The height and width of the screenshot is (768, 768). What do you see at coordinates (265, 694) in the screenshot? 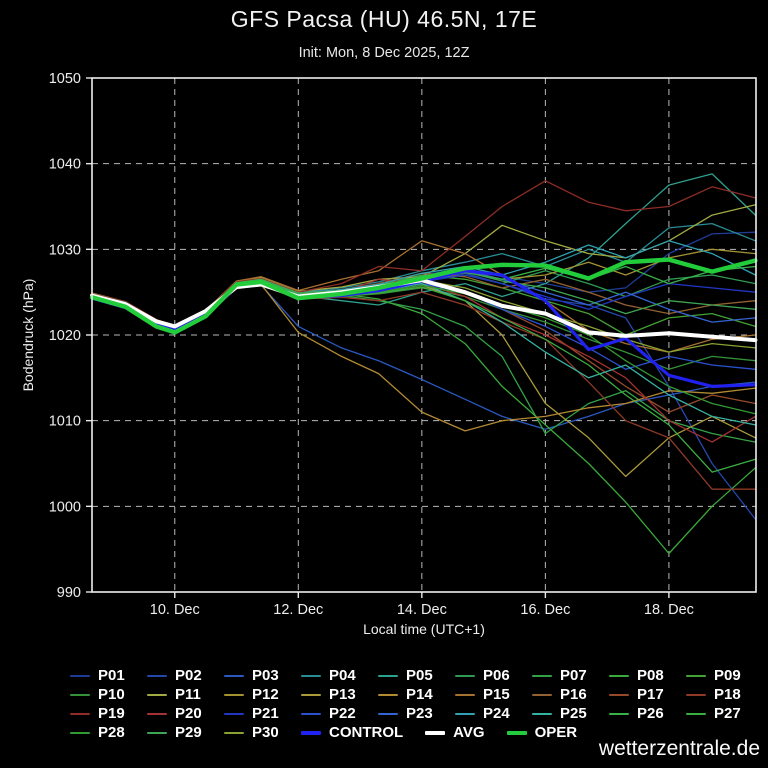
I see `legend-label: P12` at bounding box center [265, 694].